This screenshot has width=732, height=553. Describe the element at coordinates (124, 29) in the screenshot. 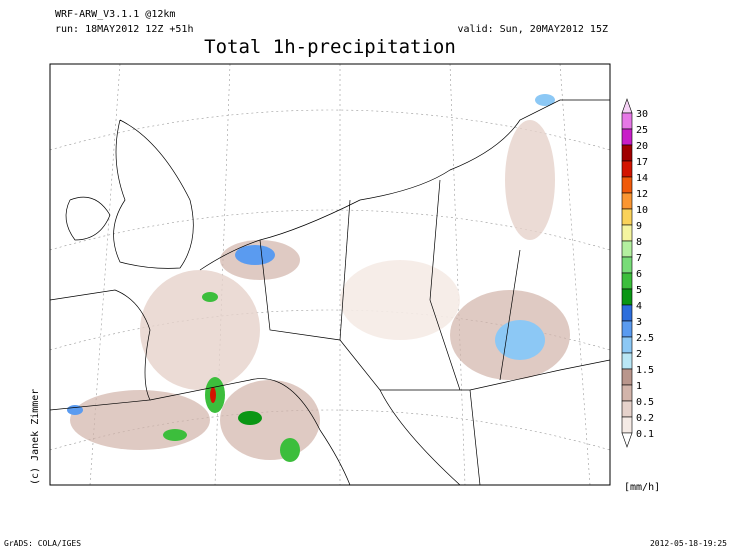

I see `run-label: run: 18MAY2012 12Z +51h` at that location.